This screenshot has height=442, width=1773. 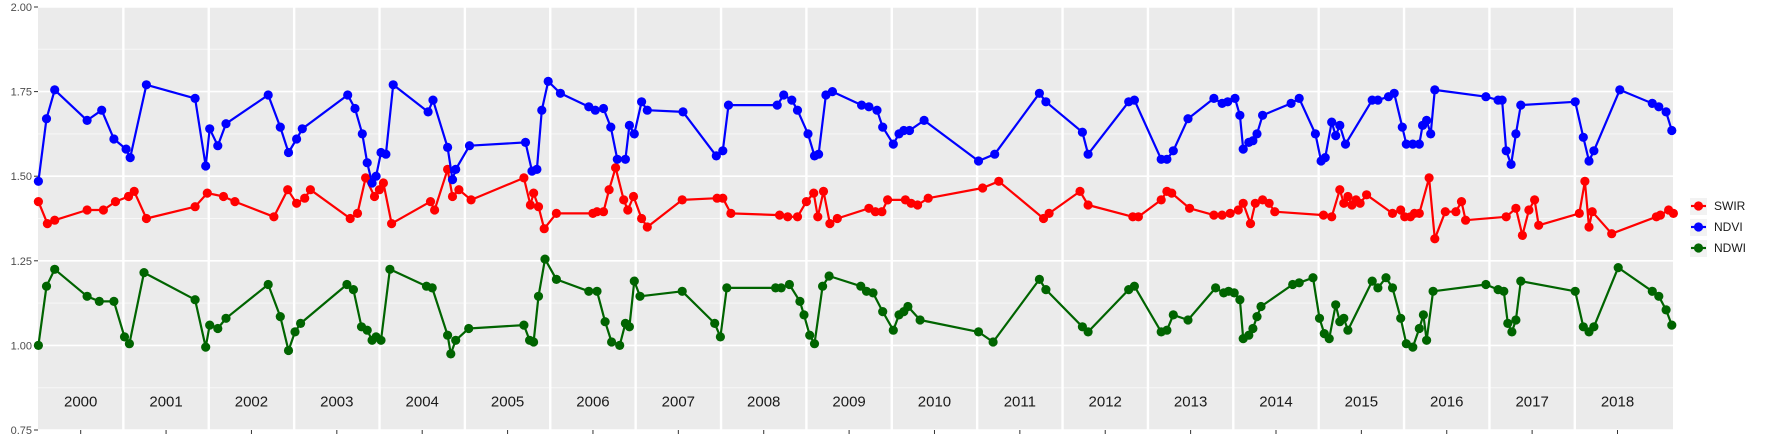 I want to click on legend: SWIR NDVI NDWI, so click(x=1718, y=227).